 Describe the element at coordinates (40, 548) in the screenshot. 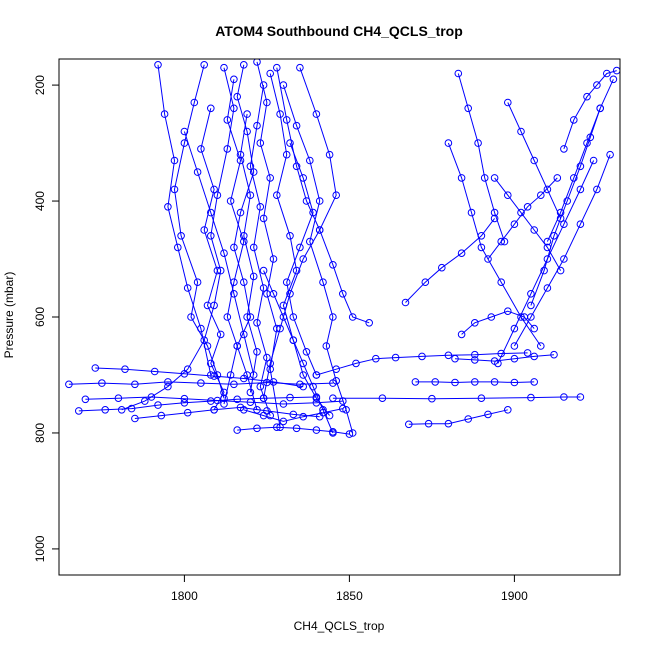

I see `y-tick-label: 1000` at that location.